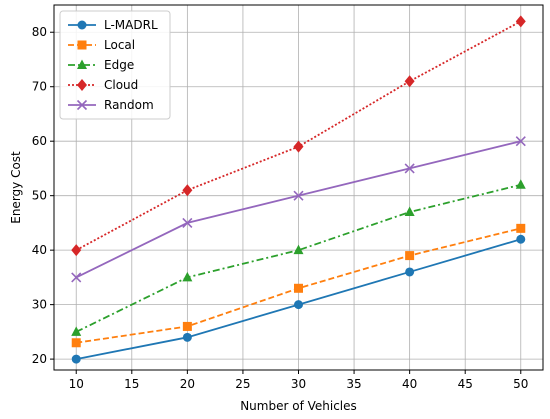 The height and width of the screenshot is (419, 550). I want to click on y-tick-label: 40, so click(39, 250).